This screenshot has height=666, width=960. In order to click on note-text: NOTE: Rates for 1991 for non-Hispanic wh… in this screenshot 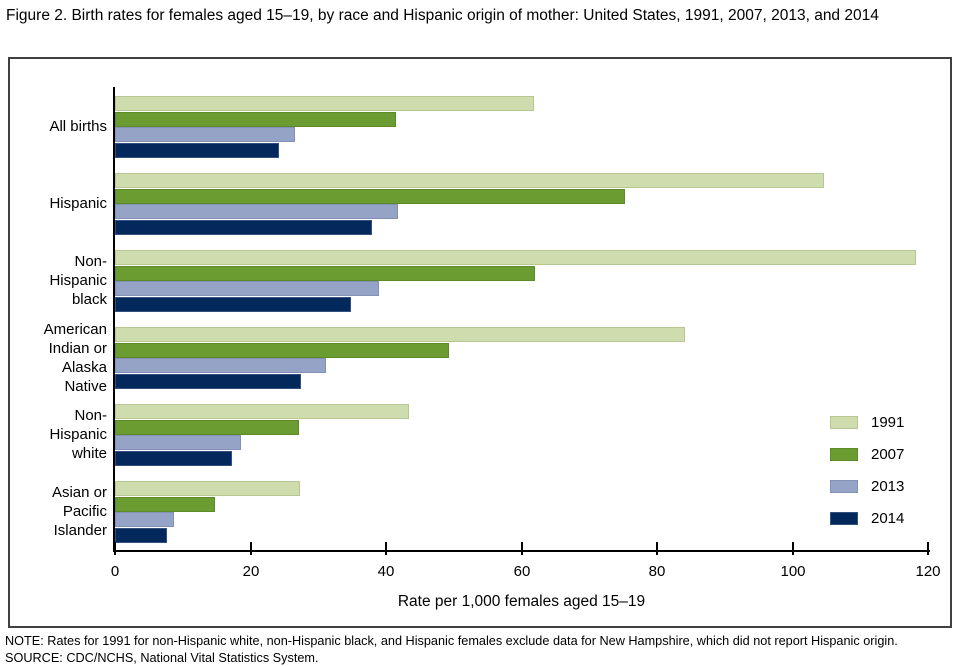, I will do `click(451, 641)`.